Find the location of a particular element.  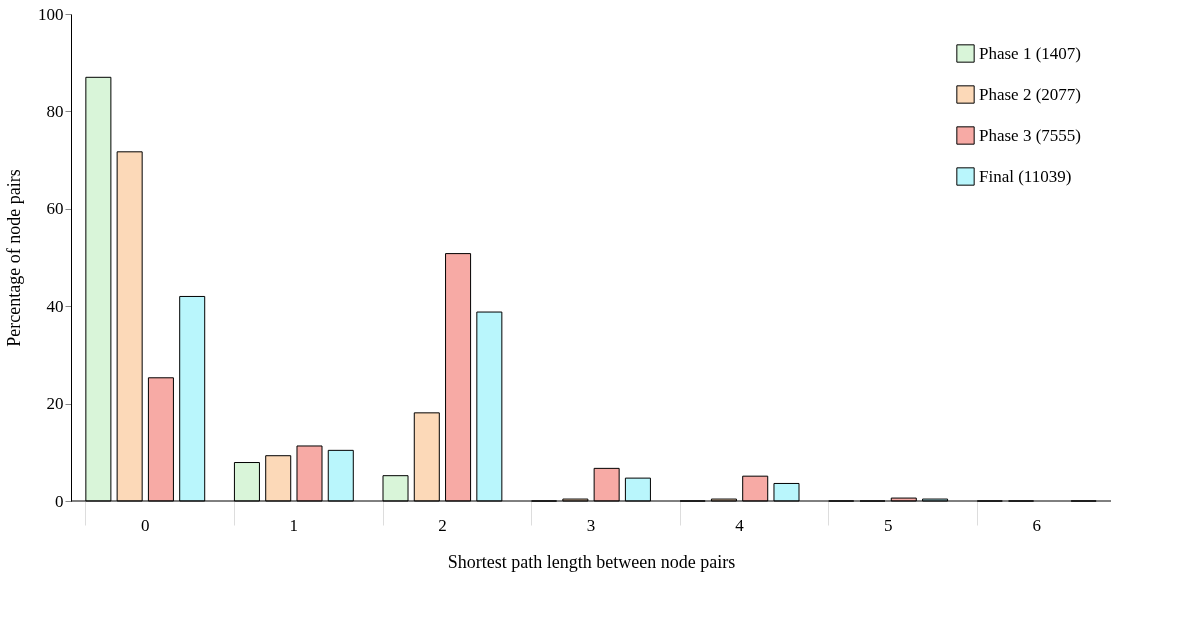

x-tick-label: 6 is located at coordinates (1036, 525).